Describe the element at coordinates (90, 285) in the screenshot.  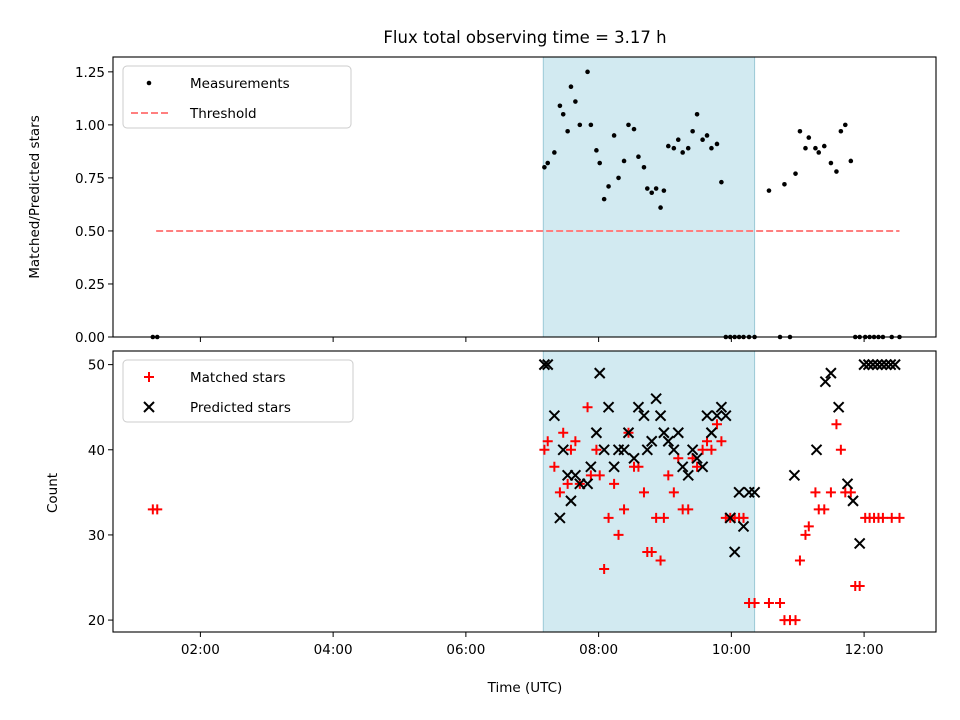
I see `top-y-tick-label: 0.25` at that location.